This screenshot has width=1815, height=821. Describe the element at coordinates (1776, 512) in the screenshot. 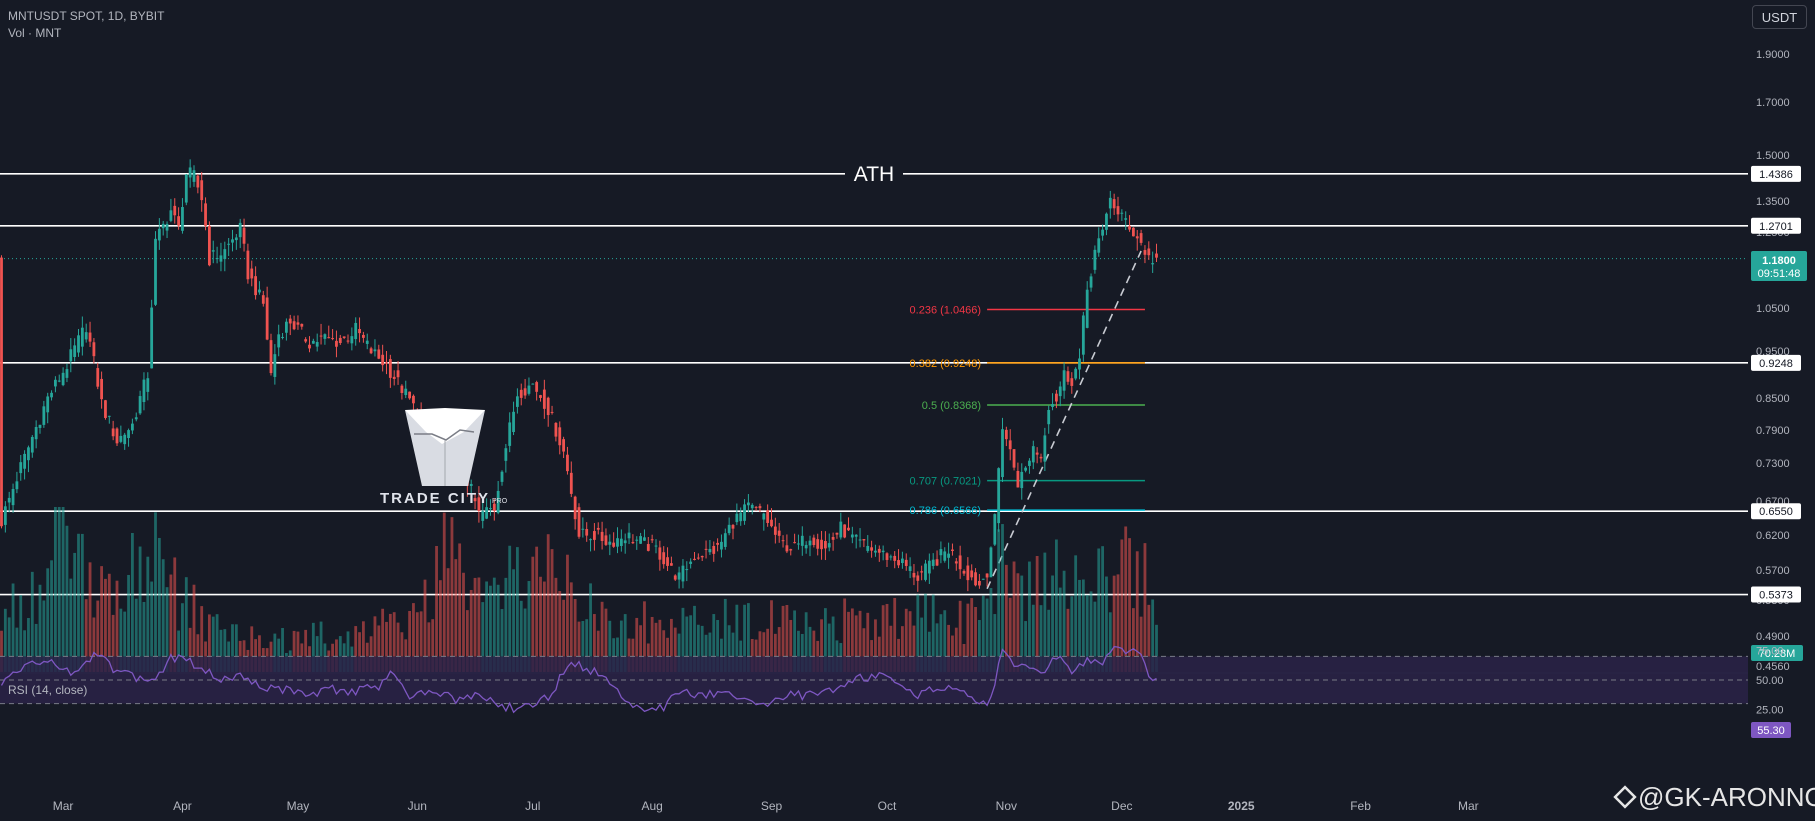

I see `level-price-tag-label: 0.6550` at that location.